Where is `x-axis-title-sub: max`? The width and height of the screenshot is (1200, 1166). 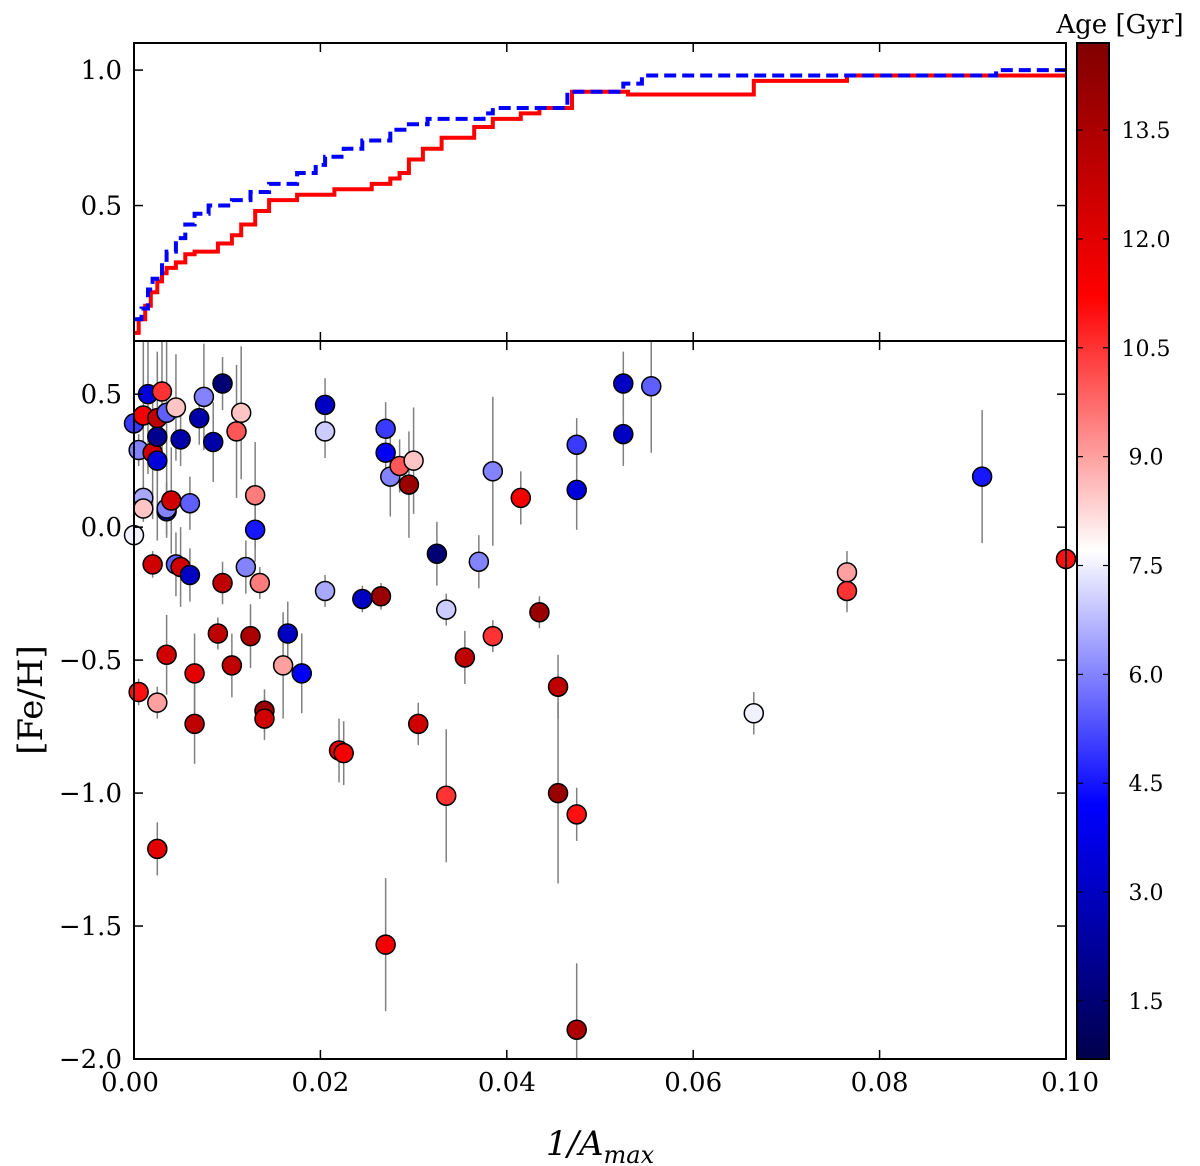
x-axis-title-sub: max is located at coordinates (629, 1153).